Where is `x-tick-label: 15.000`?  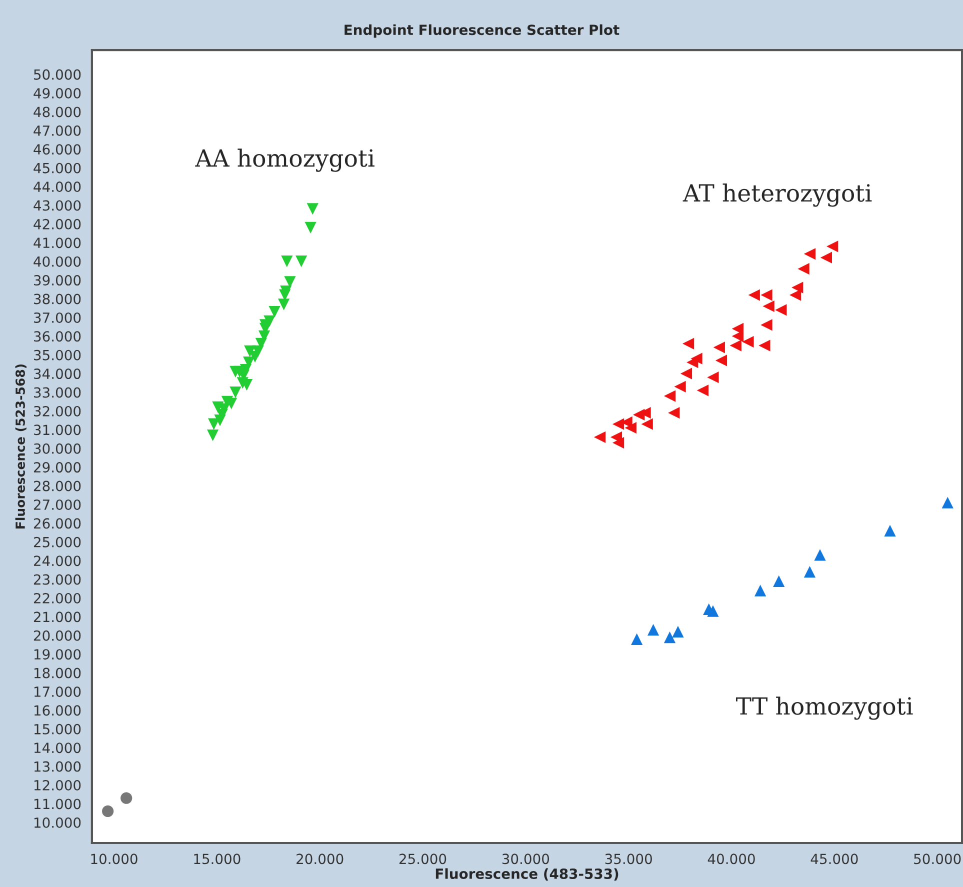
x-tick-label: 15.000 is located at coordinates (217, 859).